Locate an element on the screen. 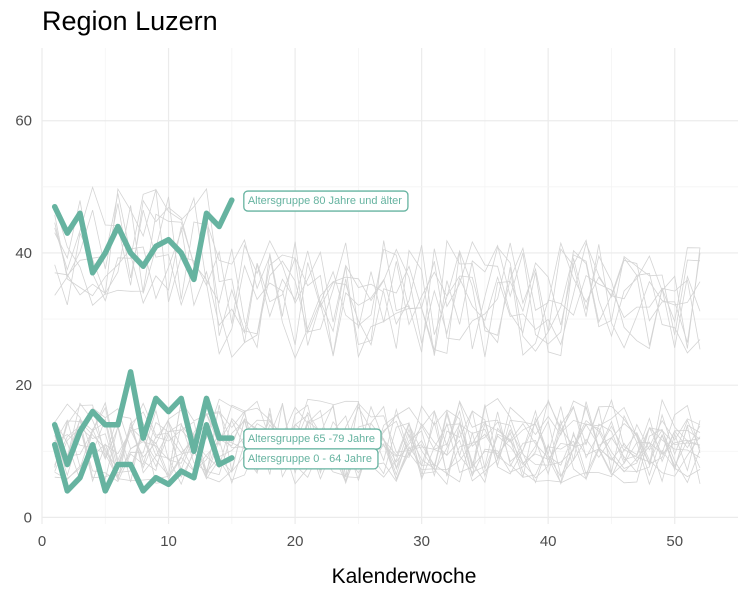  x-tick-label: 0 is located at coordinates (42, 541).